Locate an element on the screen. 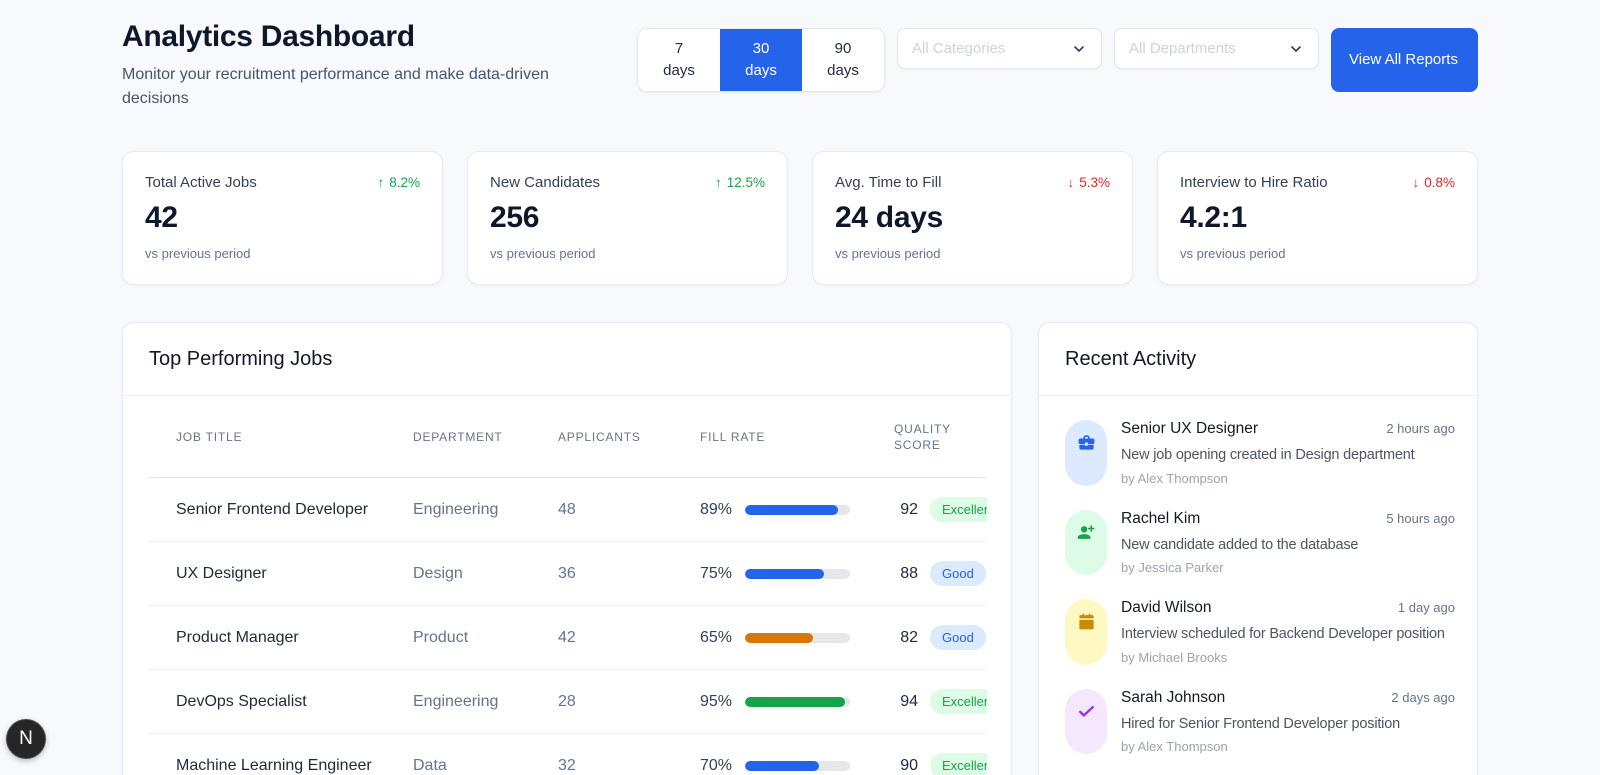  table-row: UX Designer Design 36 75% 88 Good is located at coordinates (567, 573).